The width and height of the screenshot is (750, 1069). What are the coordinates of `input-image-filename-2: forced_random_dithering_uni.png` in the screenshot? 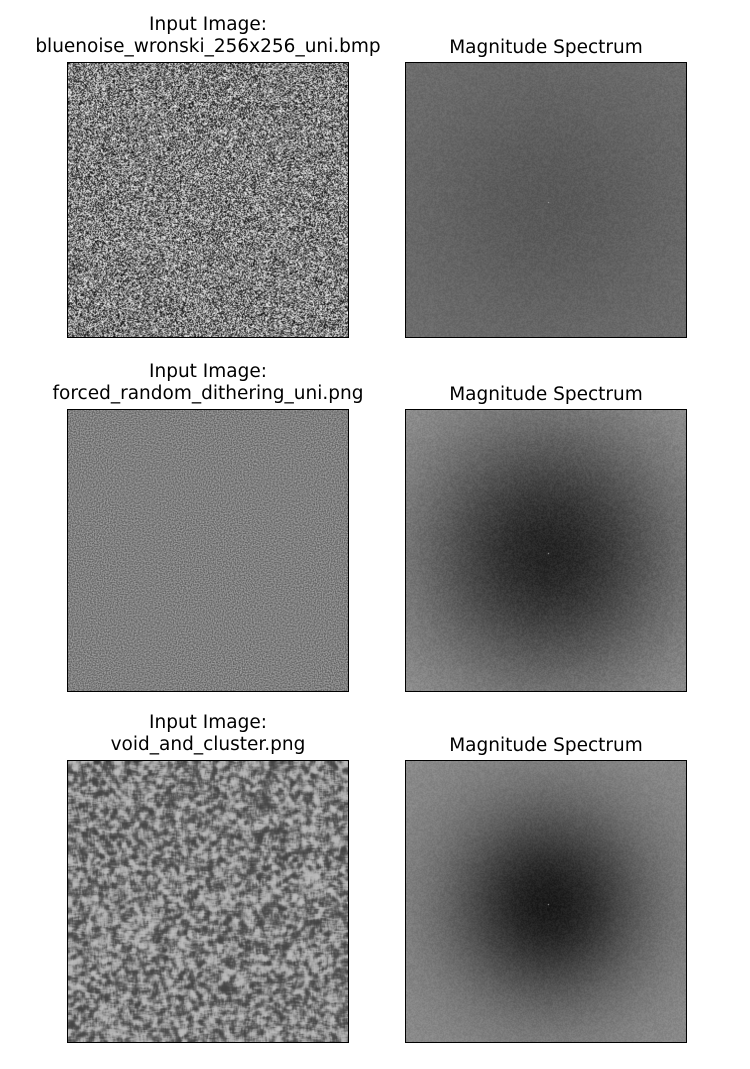 It's located at (208, 393).